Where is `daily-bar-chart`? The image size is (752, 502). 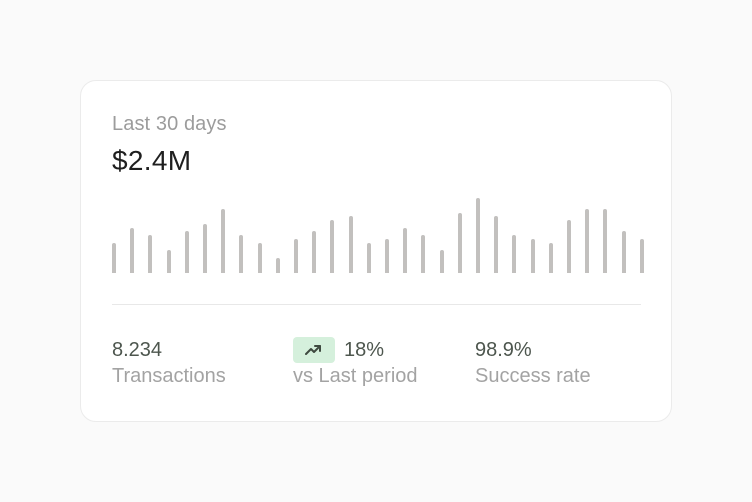 daily-bar-chart is located at coordinates (378, 232).